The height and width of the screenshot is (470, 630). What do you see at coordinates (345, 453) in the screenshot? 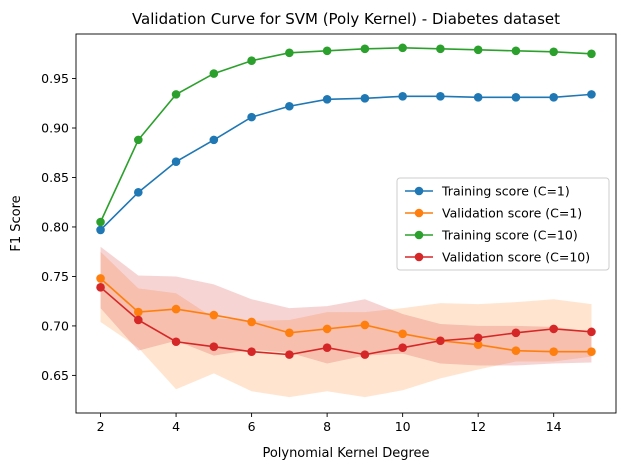
I see `x-axis-label: Polynomial Kernel Degree` at bounding box center [345, 453].